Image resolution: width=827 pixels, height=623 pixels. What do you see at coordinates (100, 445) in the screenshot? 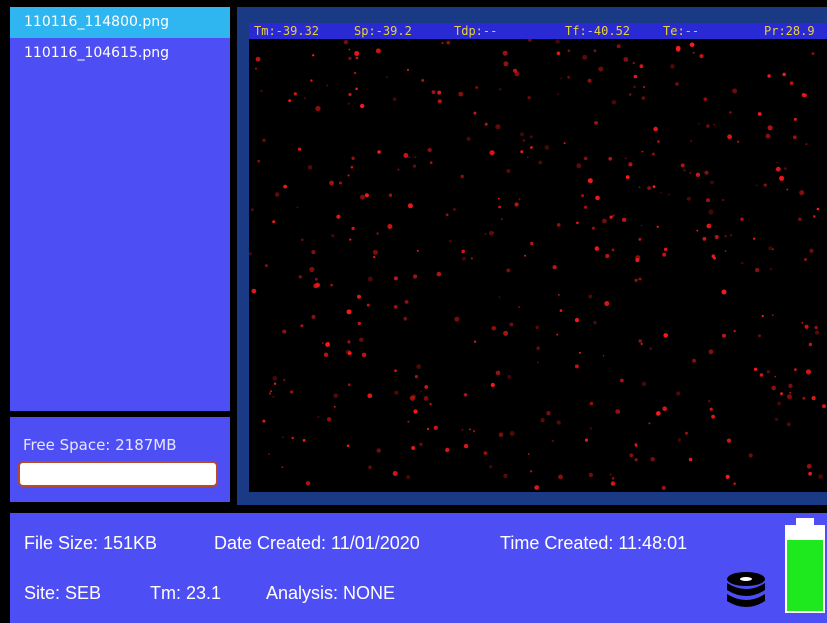
I see `free-space-label: Free Space: 2187MB` at bounding box center [100, 445].